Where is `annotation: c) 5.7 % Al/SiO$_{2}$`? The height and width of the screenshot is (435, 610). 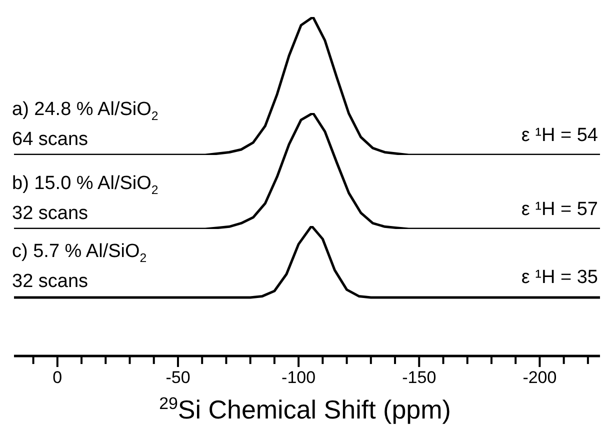
annotation: c) 5.7 % Al/SiO$_{2}$ is located at coordinates (79, 253).